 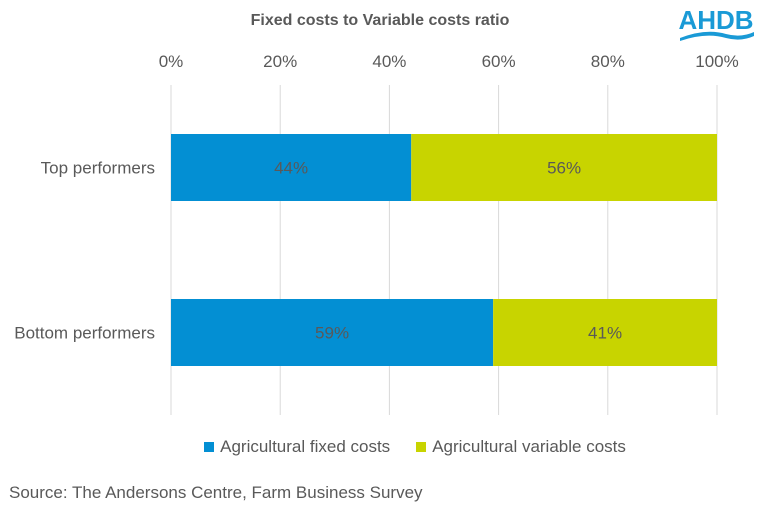 I want to click on data-label: 59%, so click(x=332, y=333).